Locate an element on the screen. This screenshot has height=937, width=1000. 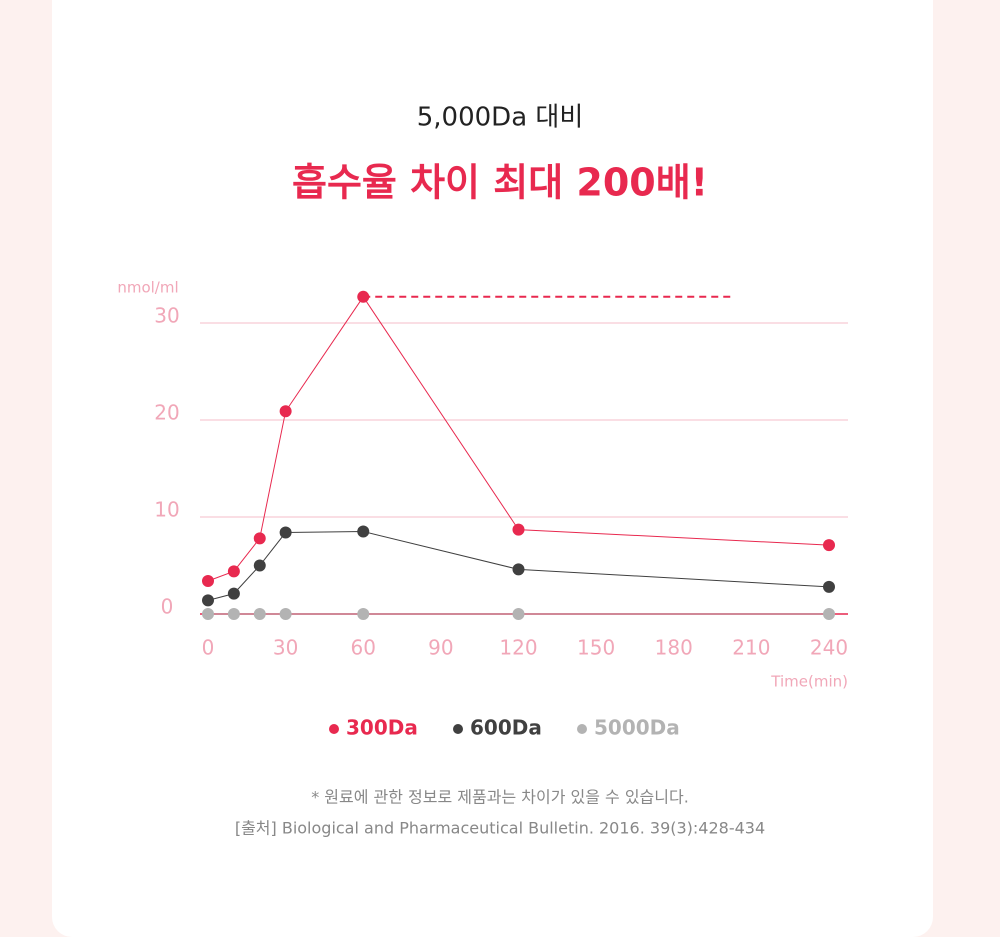
x-tick-label: 180 is located at coordinates (674, 648).